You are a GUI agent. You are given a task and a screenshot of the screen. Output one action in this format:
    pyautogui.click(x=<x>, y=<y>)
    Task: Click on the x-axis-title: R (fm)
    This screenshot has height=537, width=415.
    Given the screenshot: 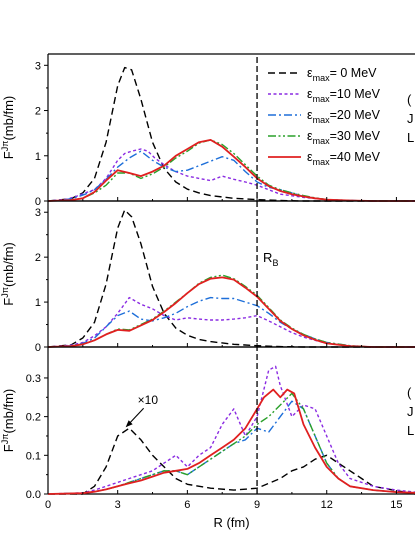 What is the action you would take?
    pyautogui.click(x=231, y=522)
    